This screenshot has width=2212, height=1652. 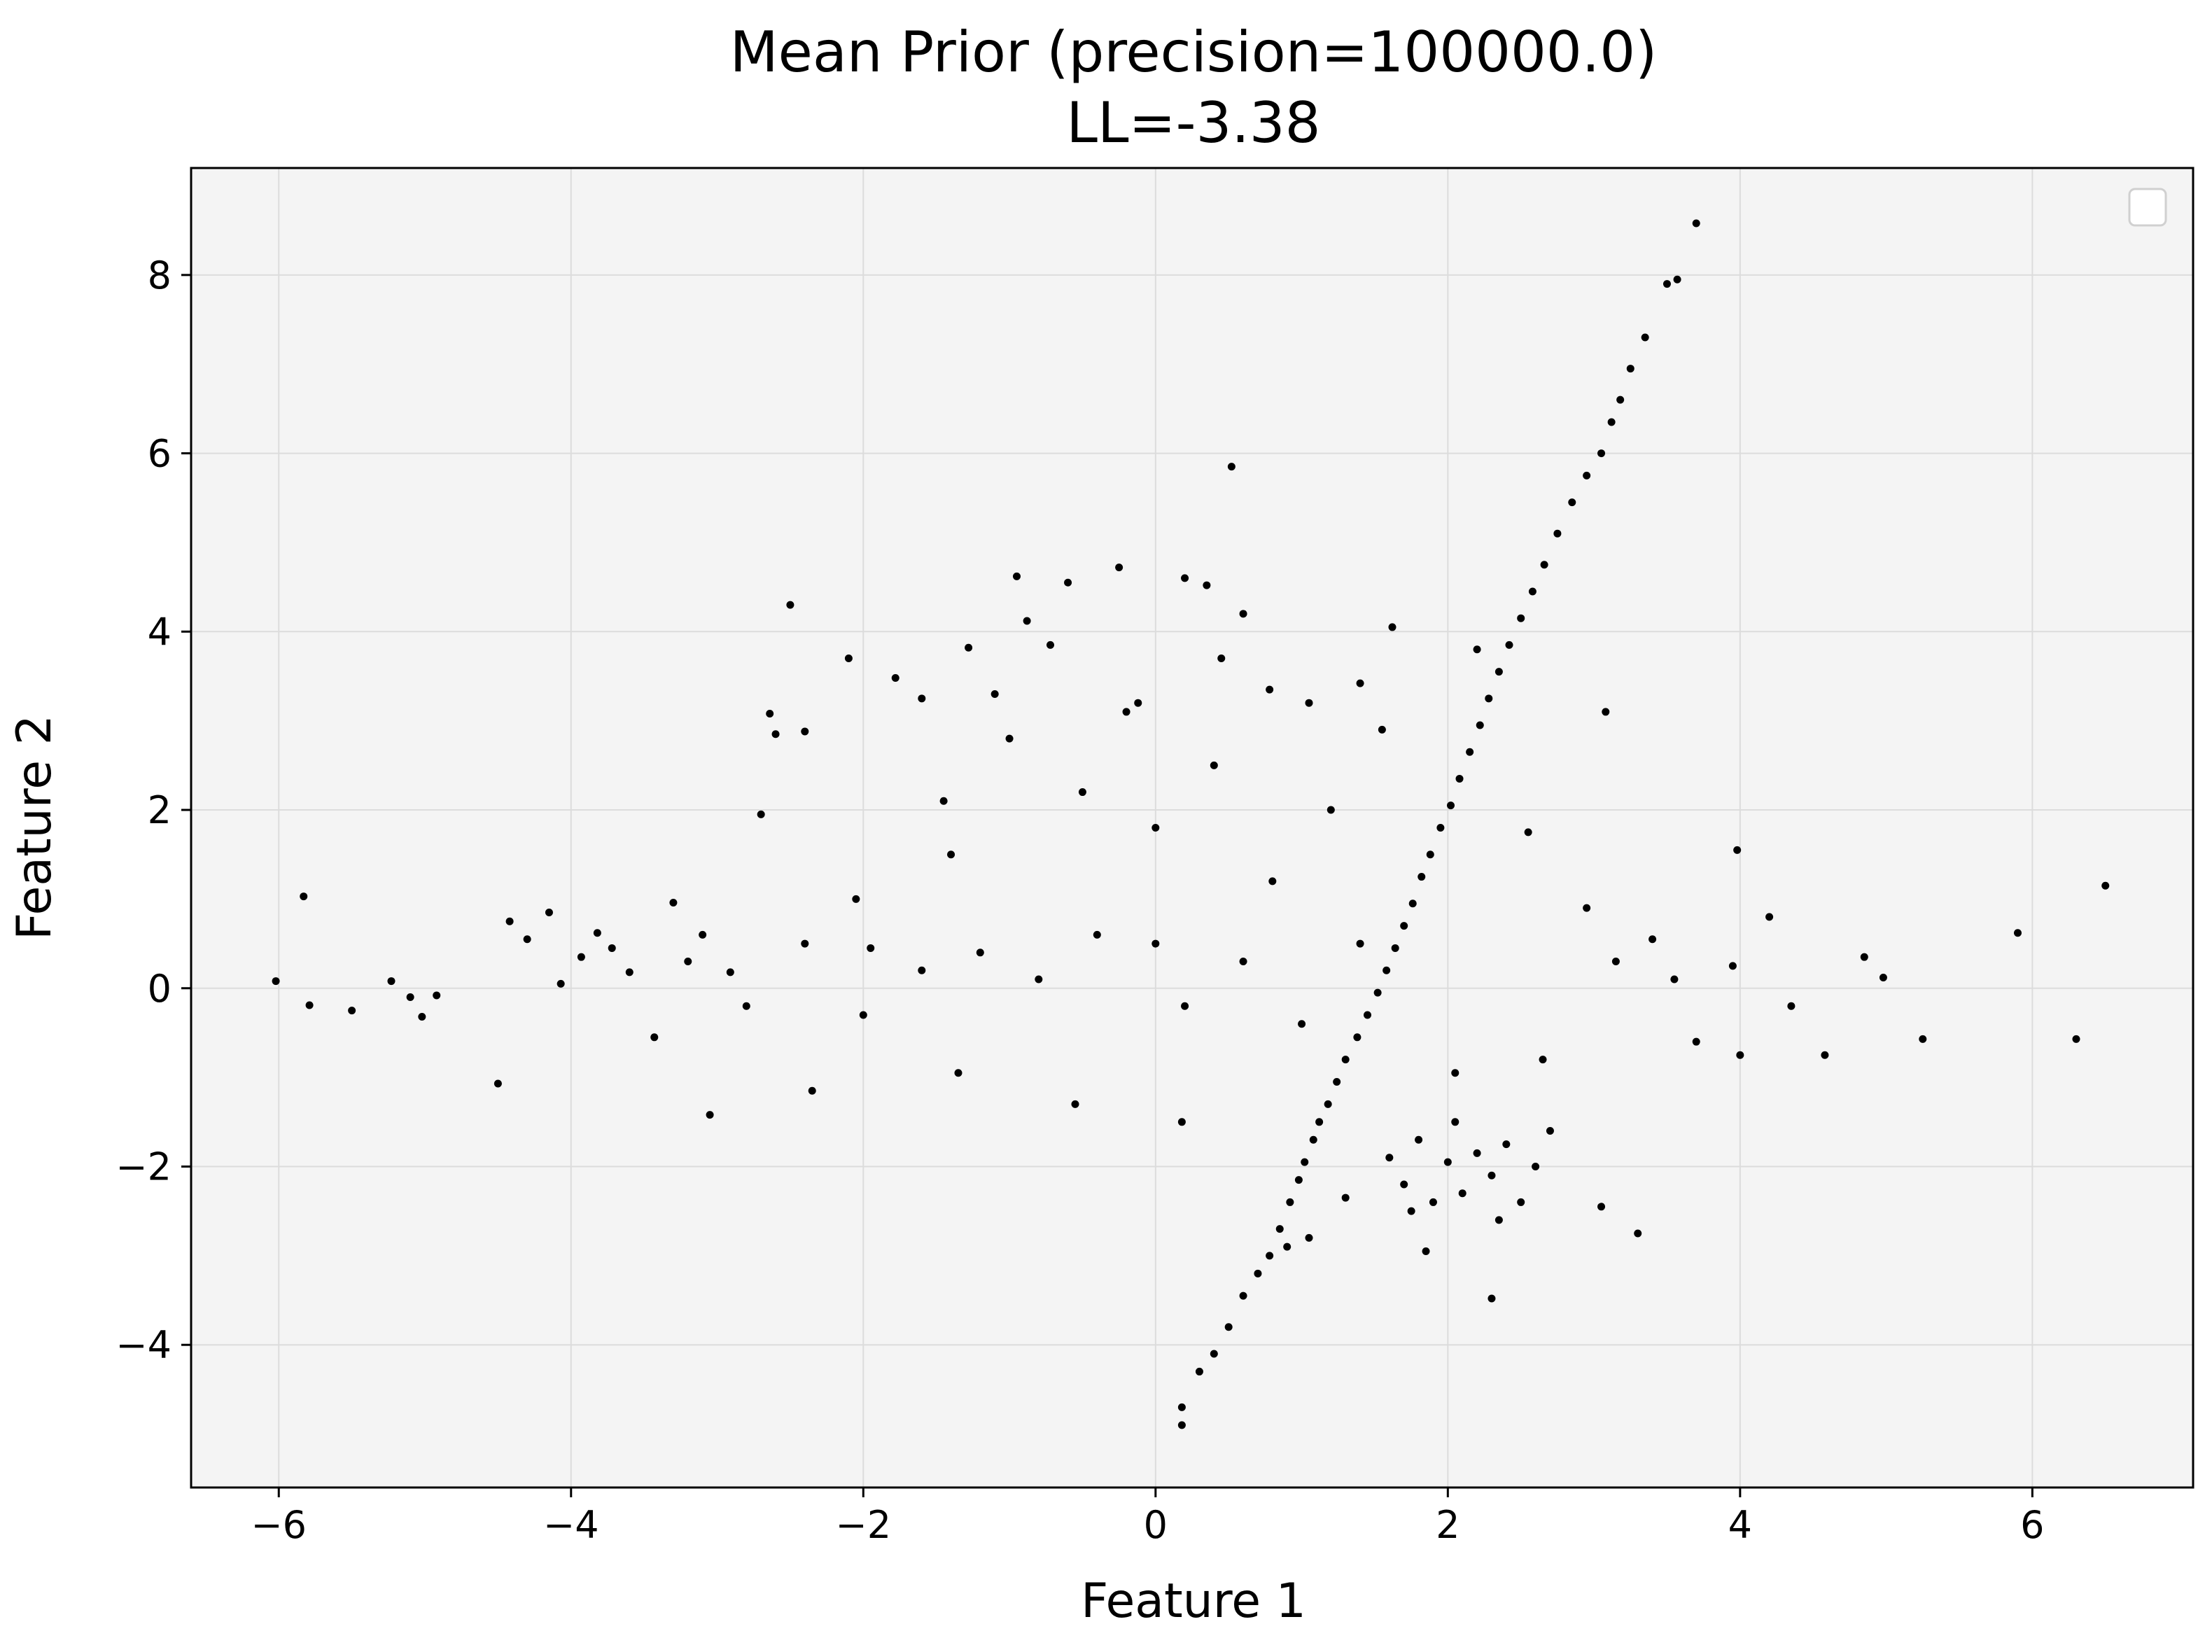 I want to click on y-tick-label: 4, so click(x=160, y=632).